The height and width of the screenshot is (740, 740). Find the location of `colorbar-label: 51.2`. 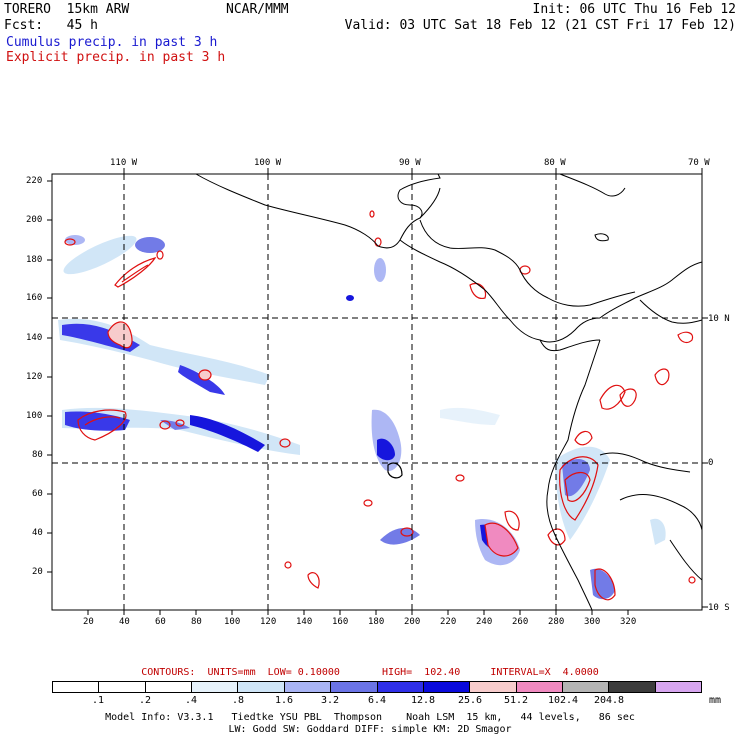

colorbar-label: 51.2 is located at coordinates (516, 700).